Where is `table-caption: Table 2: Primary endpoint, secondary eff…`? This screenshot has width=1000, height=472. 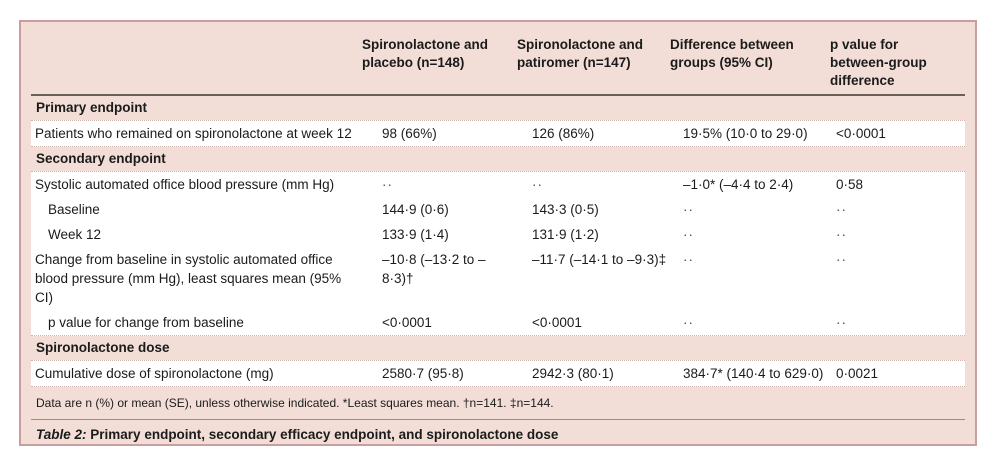 table-caption: Table 2: Primary endpoint, secondary eff… is located at coordinates (498, 432).